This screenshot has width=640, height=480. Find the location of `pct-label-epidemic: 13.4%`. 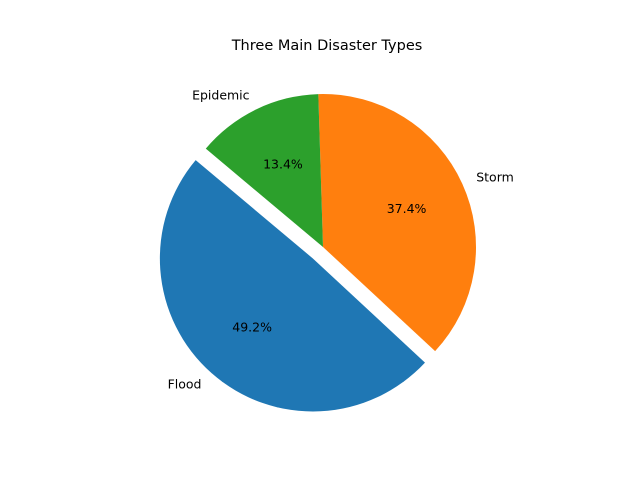

pct-label-epidemic: 13.4% is located at coordinates (283, 163).